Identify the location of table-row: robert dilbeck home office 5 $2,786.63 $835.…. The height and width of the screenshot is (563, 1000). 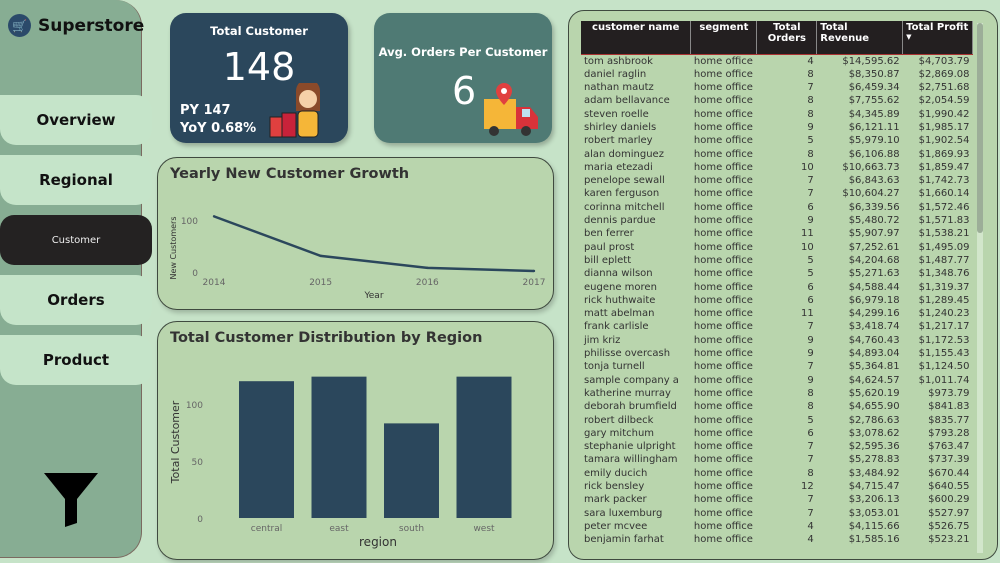
(777, 420).